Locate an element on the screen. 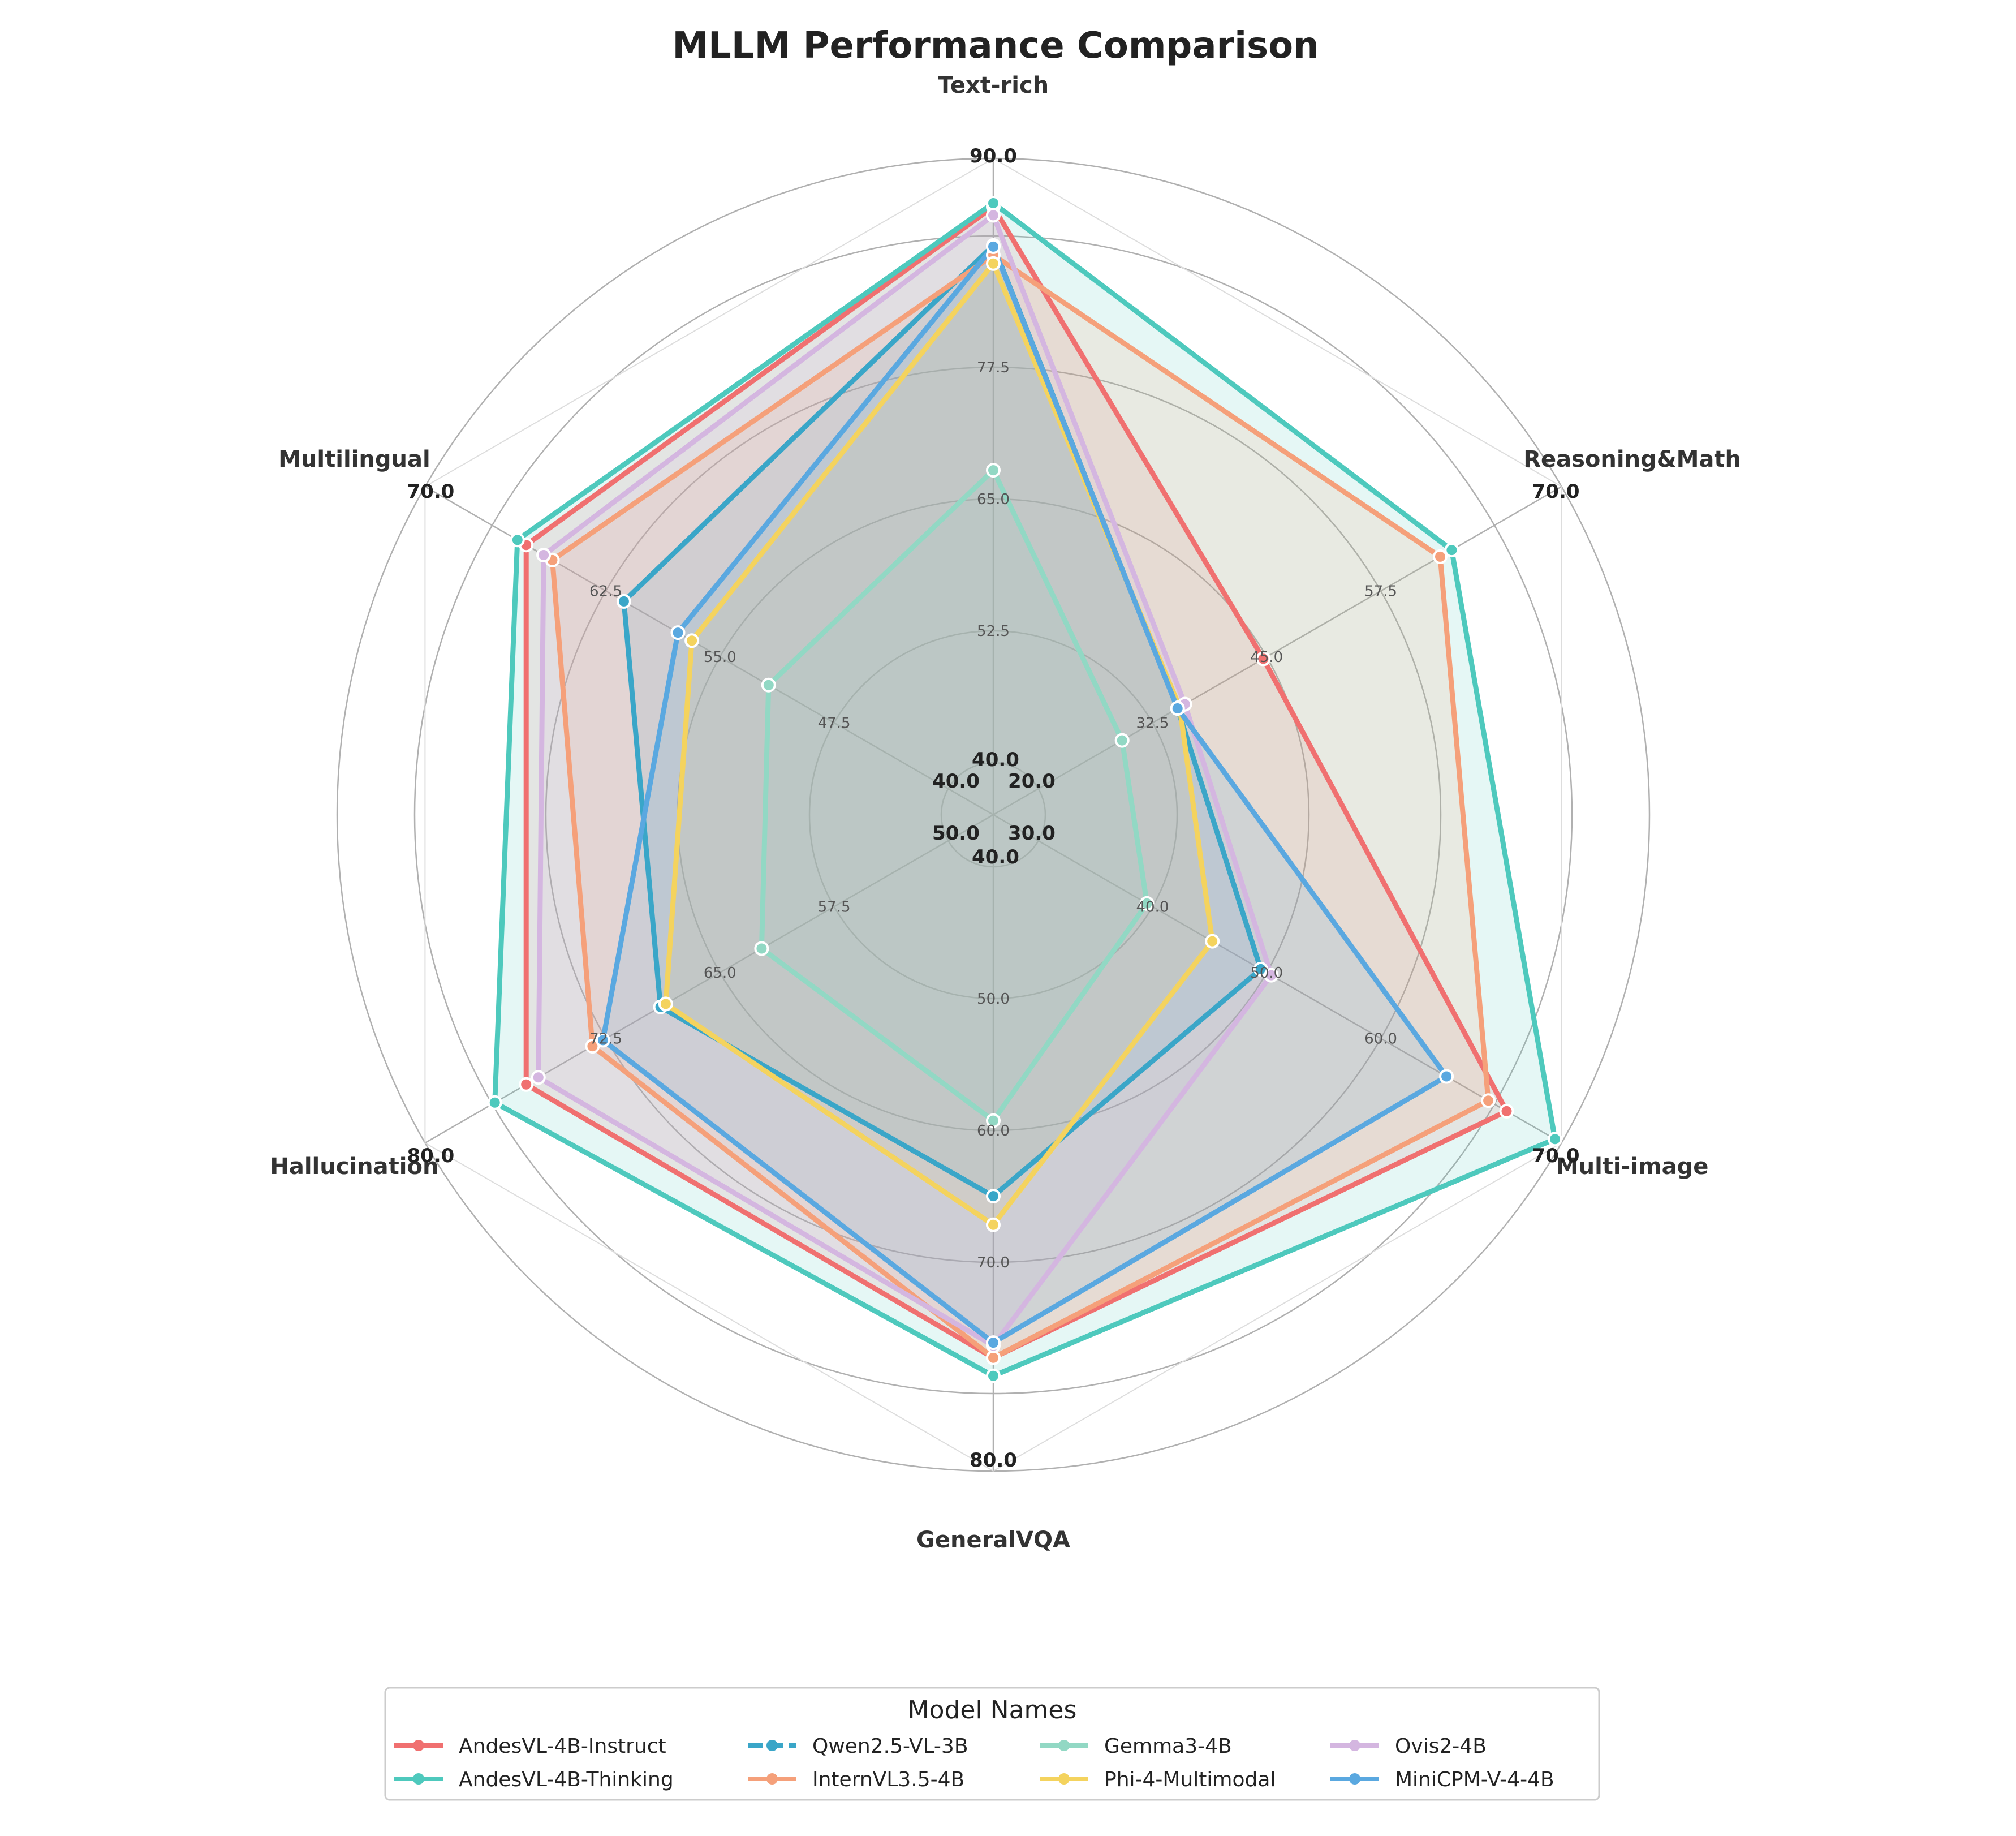 The width and height of the screenshot is (2016, 1836). axis-max-label: 90.0 is located at coordinates (993, 156).